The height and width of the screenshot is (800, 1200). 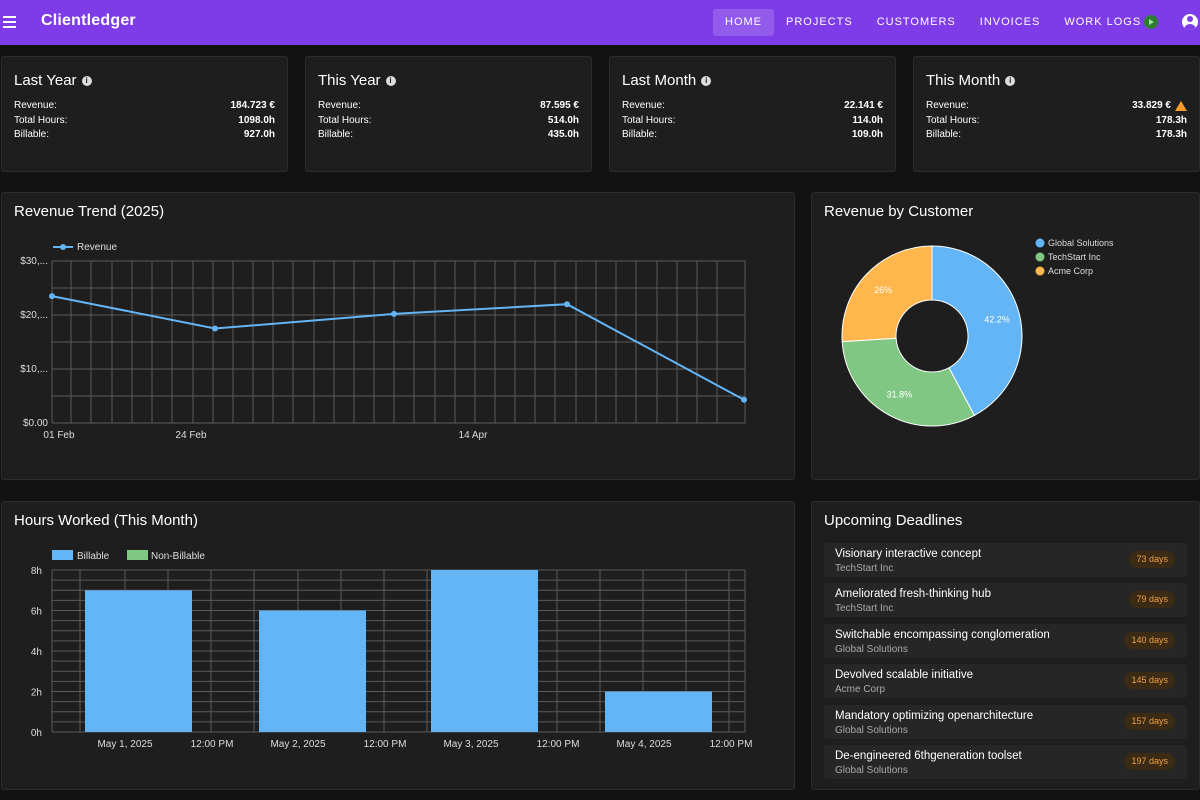 What do you see at coordinates (928, 755) in the screenshot?
I see `deadline-title: De-engineered 6thgeneration toolset` at bounding box center [928, 755].